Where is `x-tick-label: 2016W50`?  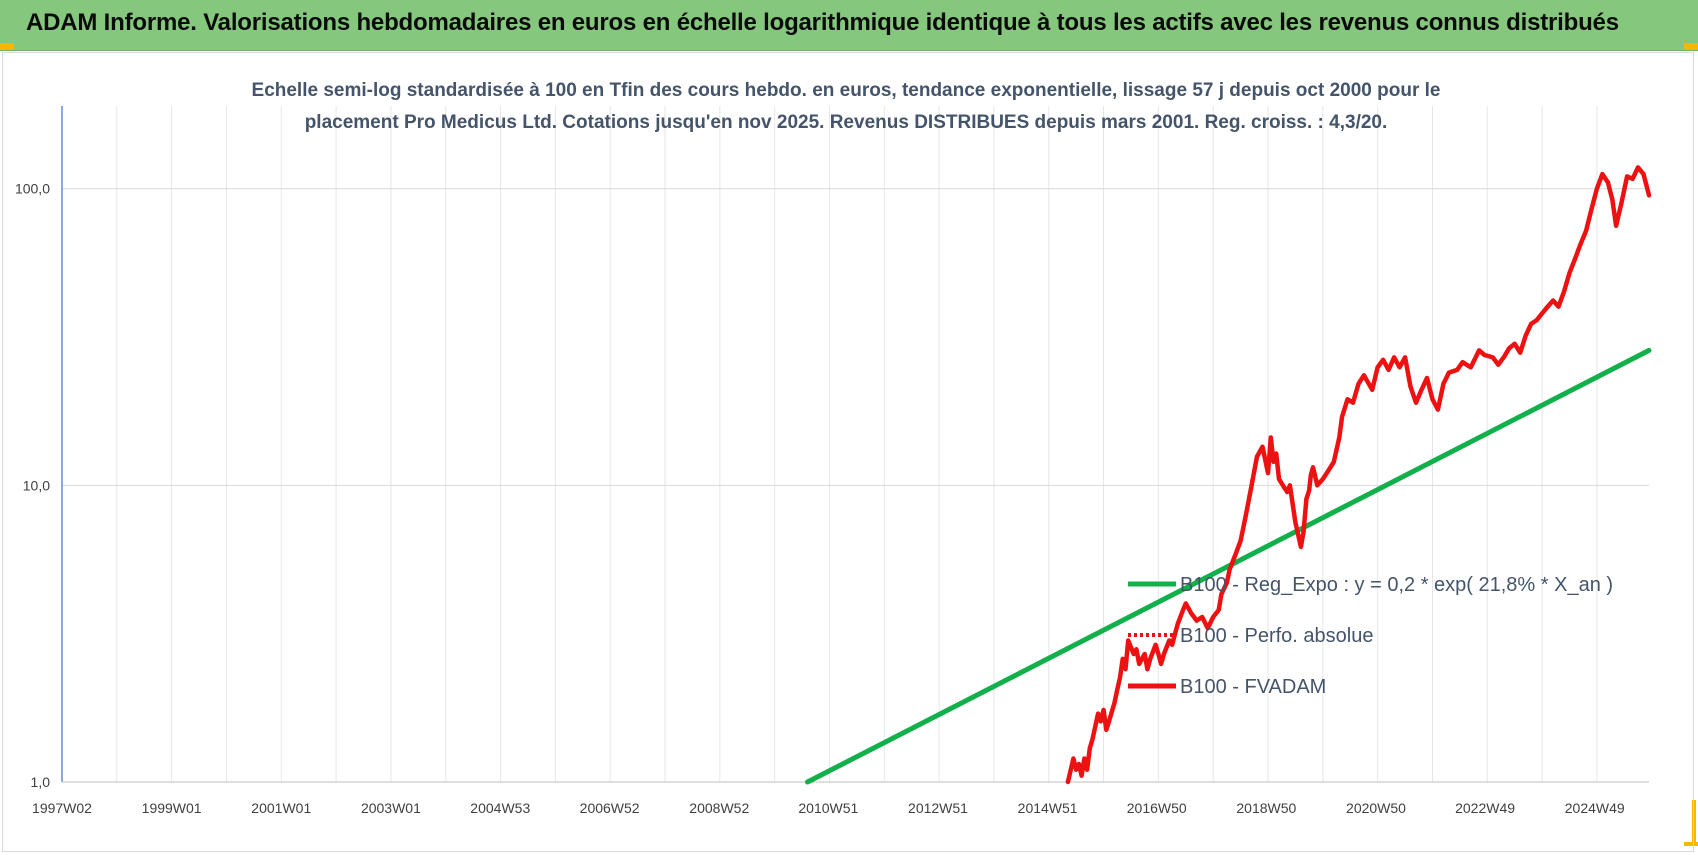
x-tick-label: 2016W50 is located at coordinates (1157, 808).